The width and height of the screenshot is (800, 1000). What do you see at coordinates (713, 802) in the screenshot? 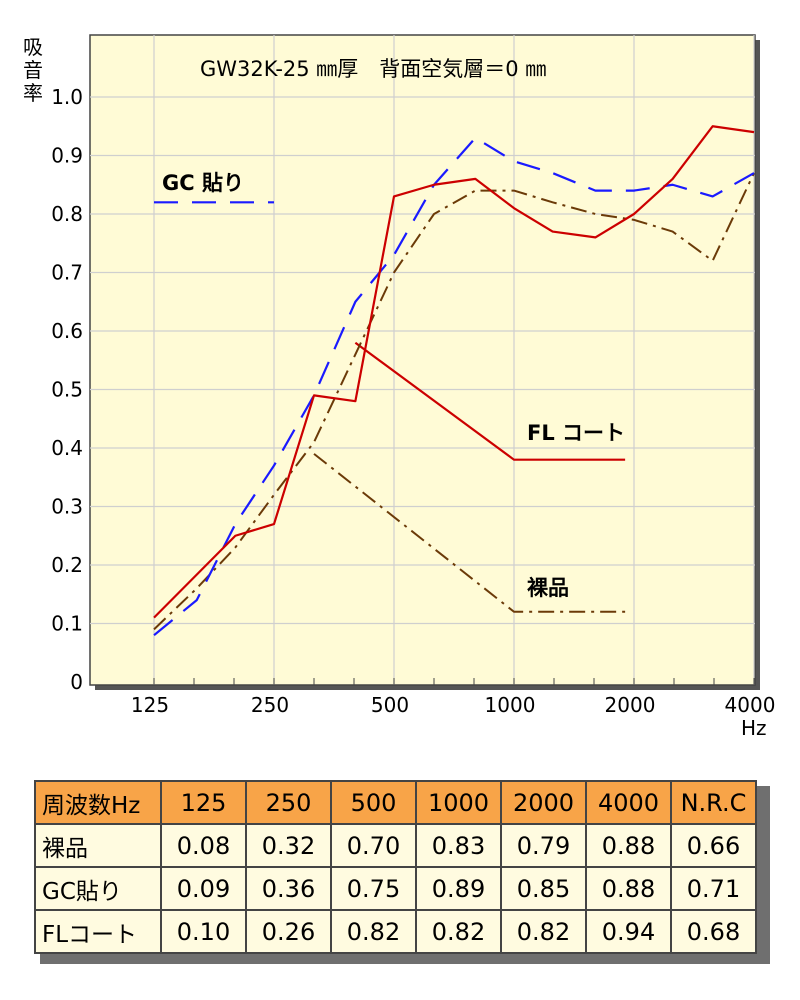
I see `header-cell: N.R.C` at bounding box center [713, 802].